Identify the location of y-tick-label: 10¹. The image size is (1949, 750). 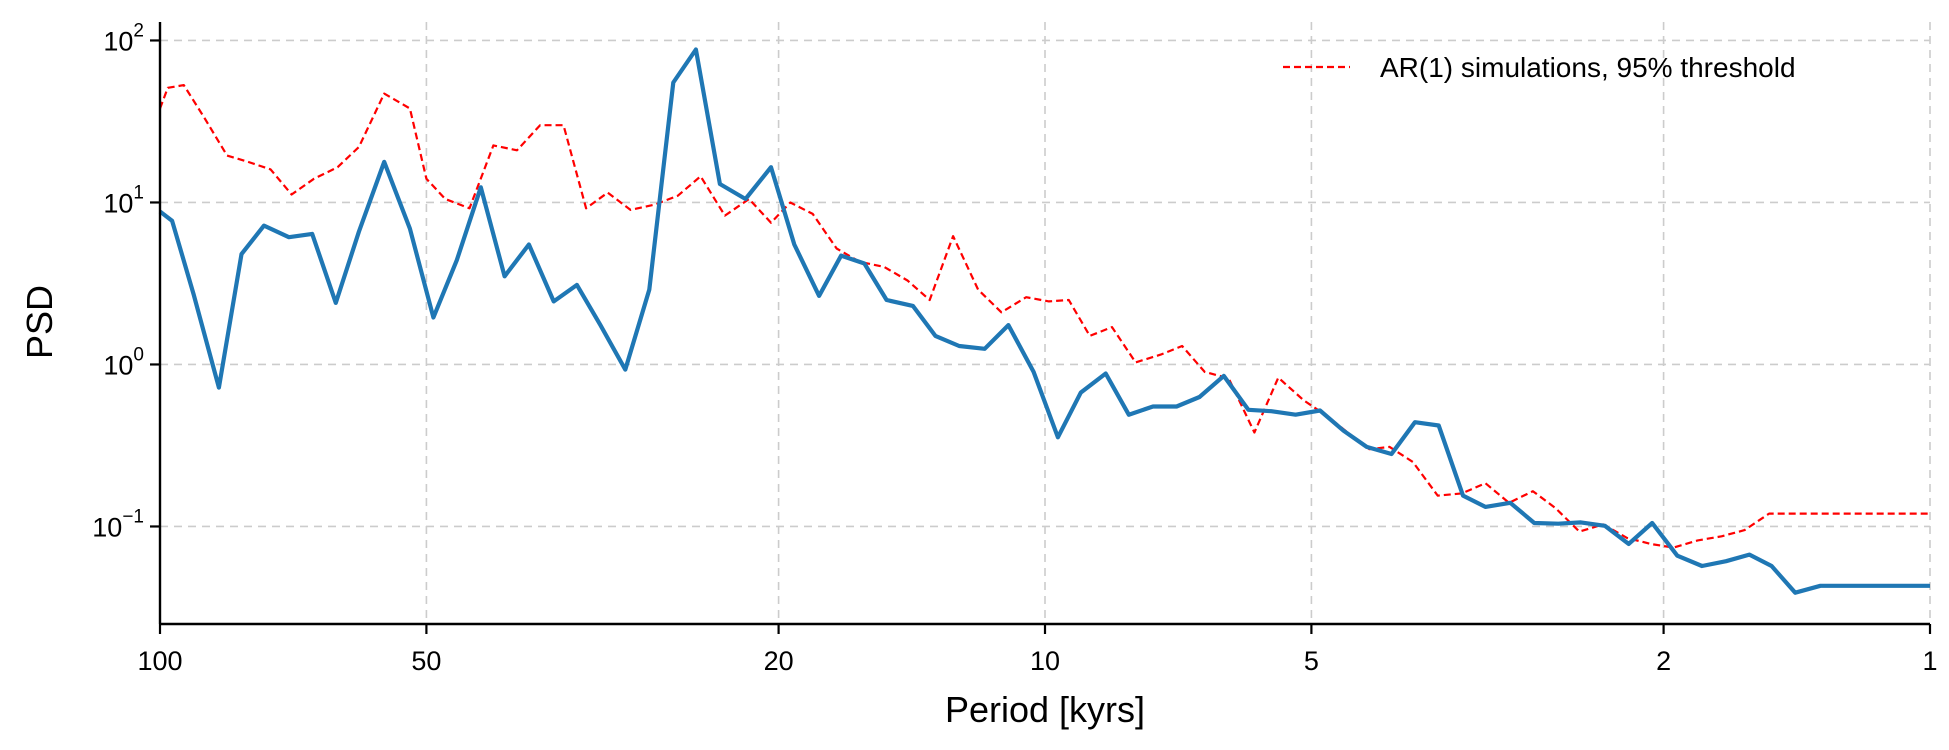
(123, 200).